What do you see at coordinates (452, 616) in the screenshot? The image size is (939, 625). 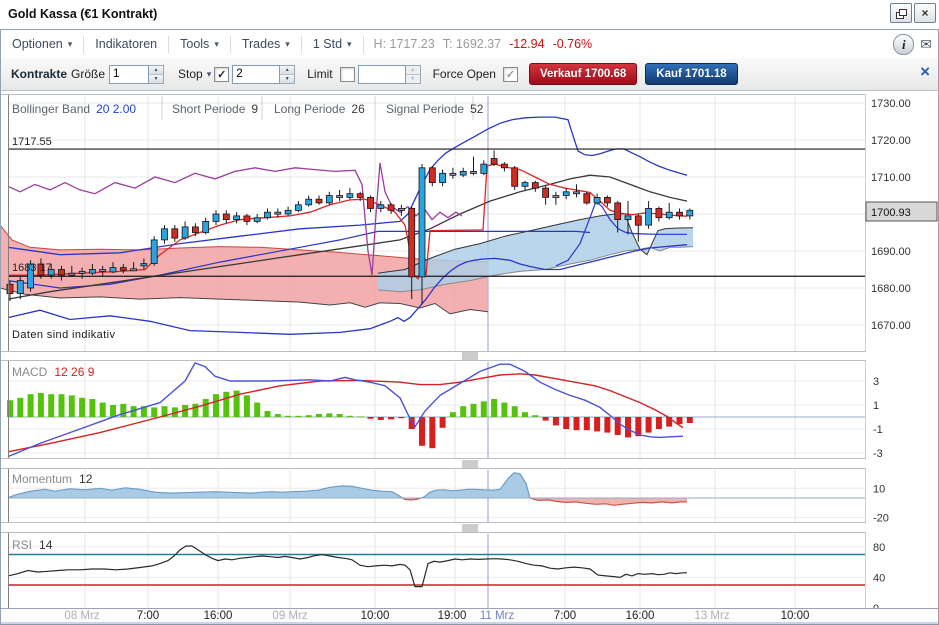 I see `svg-text: 19:00` at bounding box center [452, 616].